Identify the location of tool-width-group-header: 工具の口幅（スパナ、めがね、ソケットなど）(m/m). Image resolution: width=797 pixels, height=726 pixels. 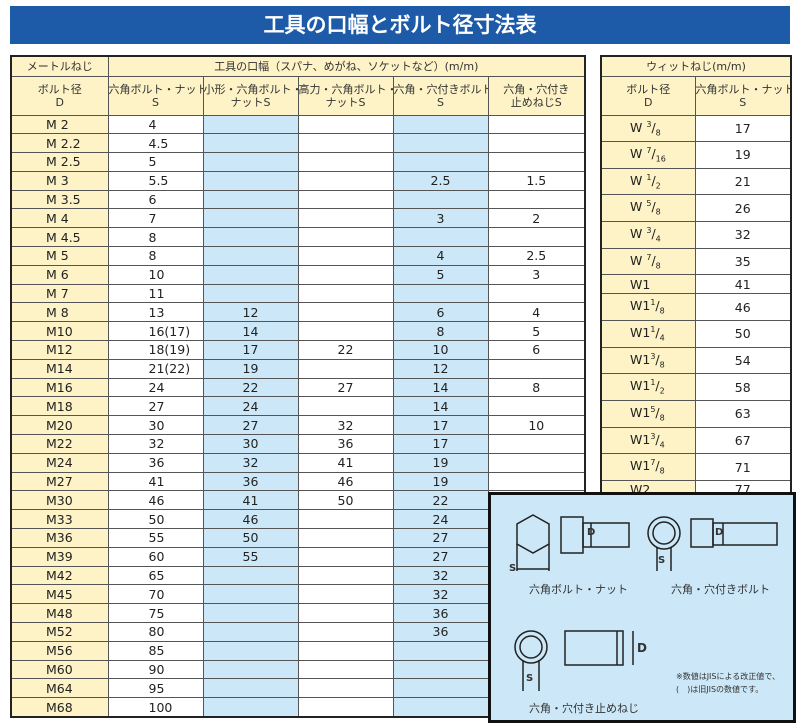
(346, 66).